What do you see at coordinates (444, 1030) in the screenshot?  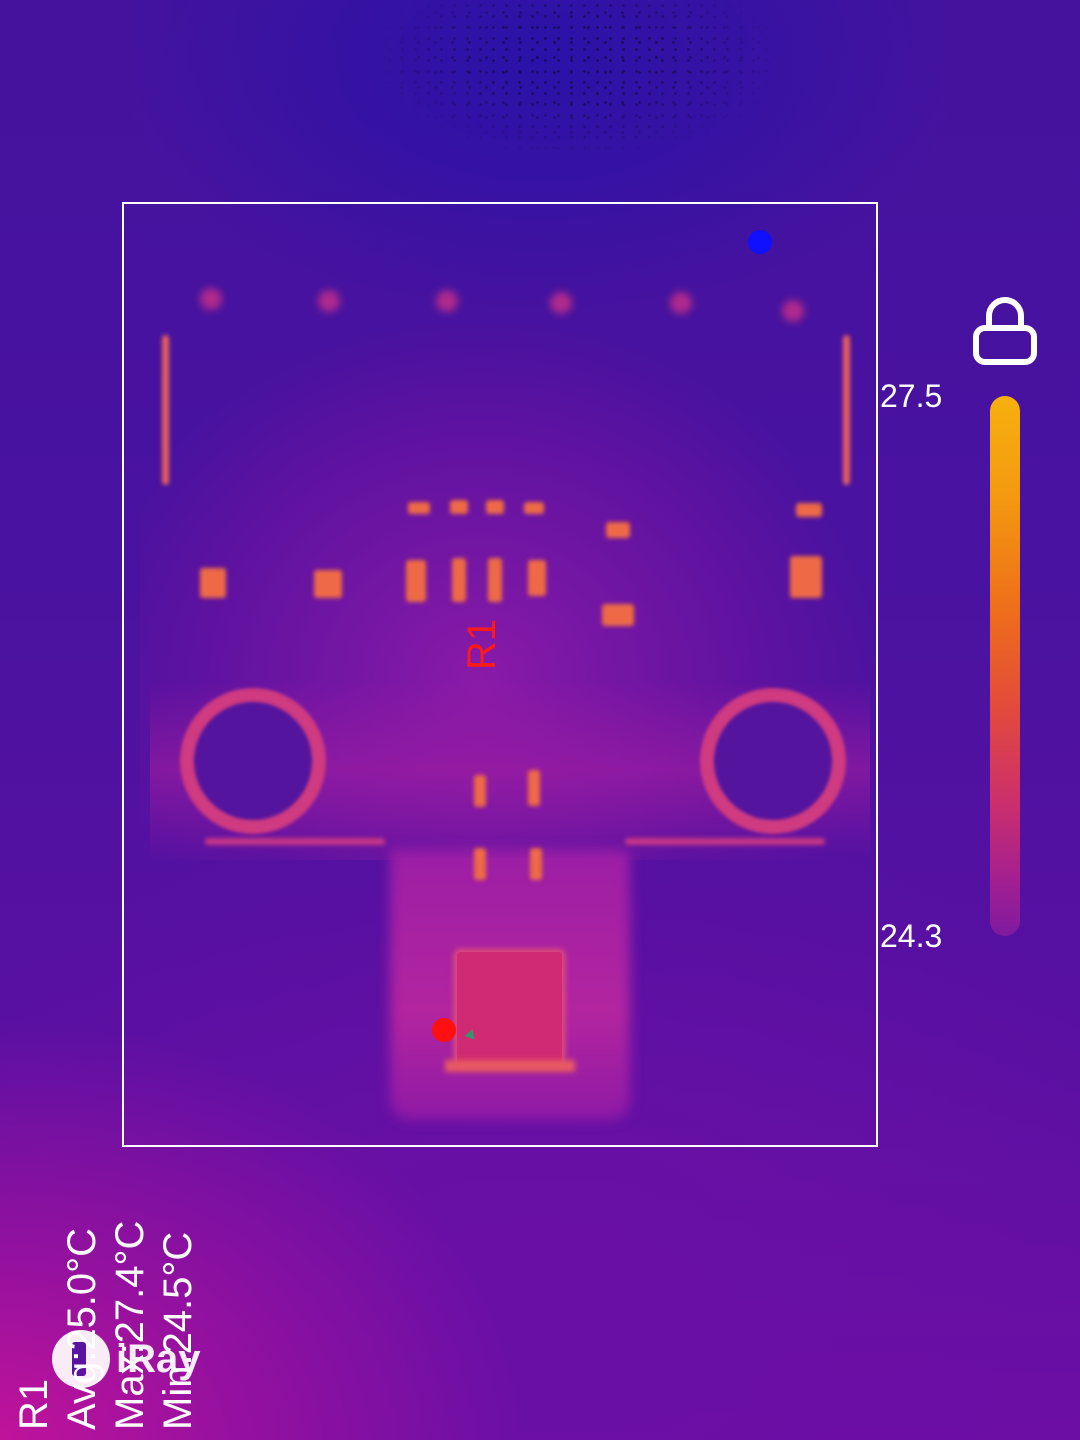 I see `max-temperature-marker` at bounding box center [444, 1030].